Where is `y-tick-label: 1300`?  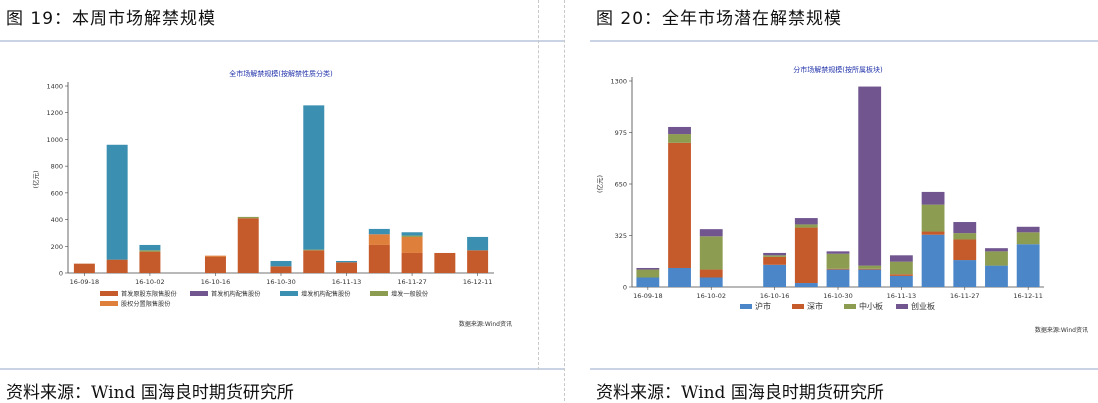 y-tick-label: 1300 is located at coordinates (618, 82).